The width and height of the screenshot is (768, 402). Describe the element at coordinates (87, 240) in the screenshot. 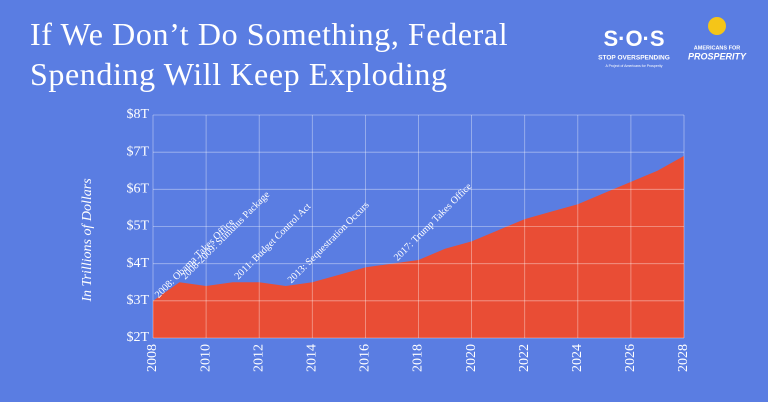

I see `y-axis-label: In Trillions of Dollars` at that location.